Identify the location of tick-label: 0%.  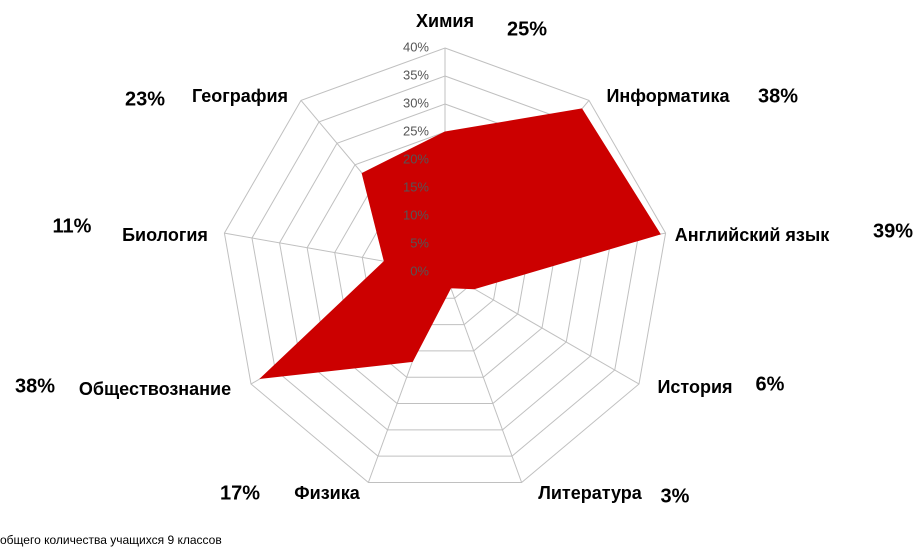
(419, 270).